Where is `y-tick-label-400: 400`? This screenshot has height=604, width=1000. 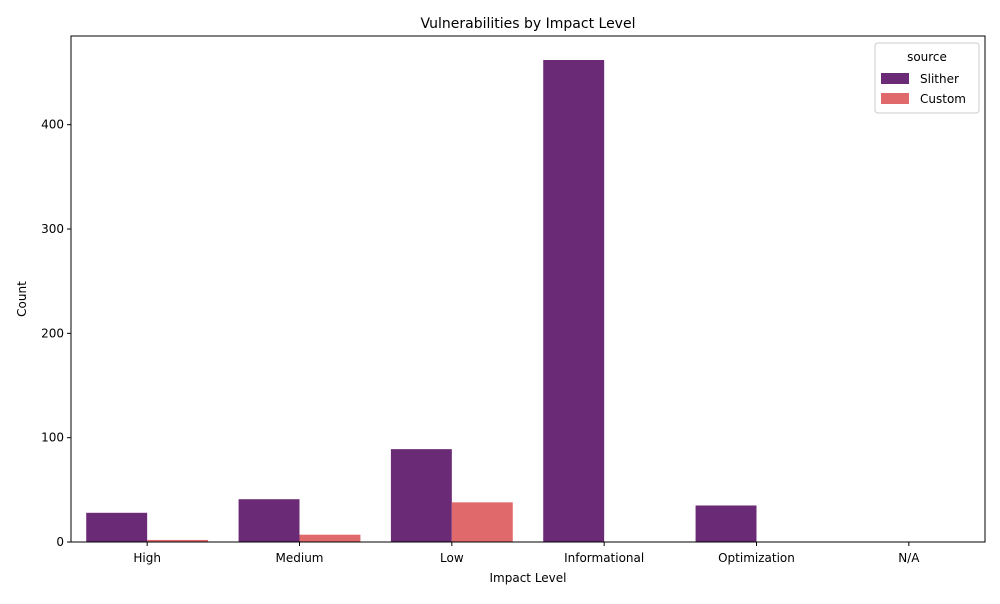
y-tick-label-400: 400 is located at coordinates (52, 125).